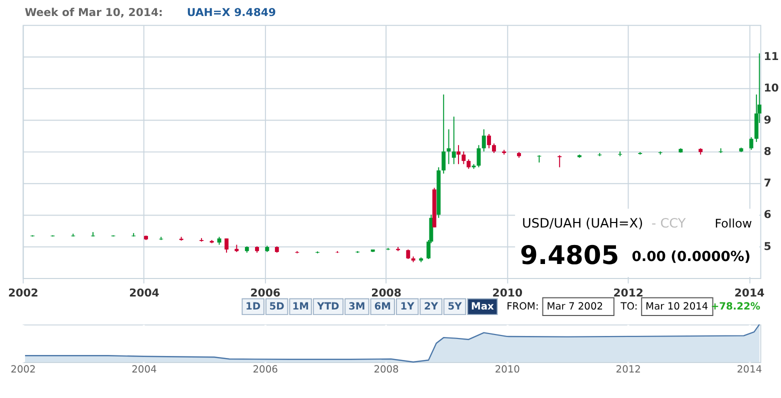 Image resolution: width=781 pixels, height=398 pixels. I want to click on y-tick-label: 5, so click(768, 246).